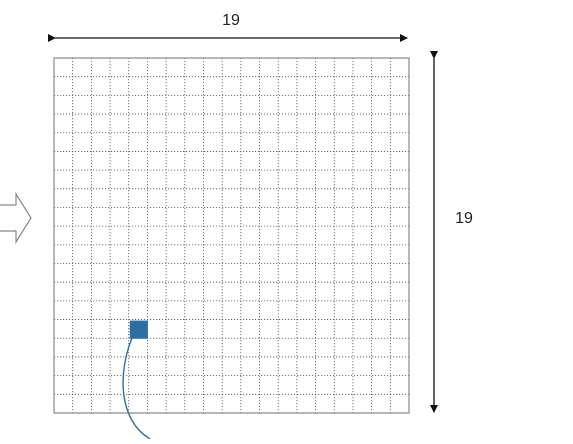 Image resolution: width=573 pixels, height=444 pixels. Describe the element at coordinates (136, 388) in the screenshot. I see `callout-curve` at that location.